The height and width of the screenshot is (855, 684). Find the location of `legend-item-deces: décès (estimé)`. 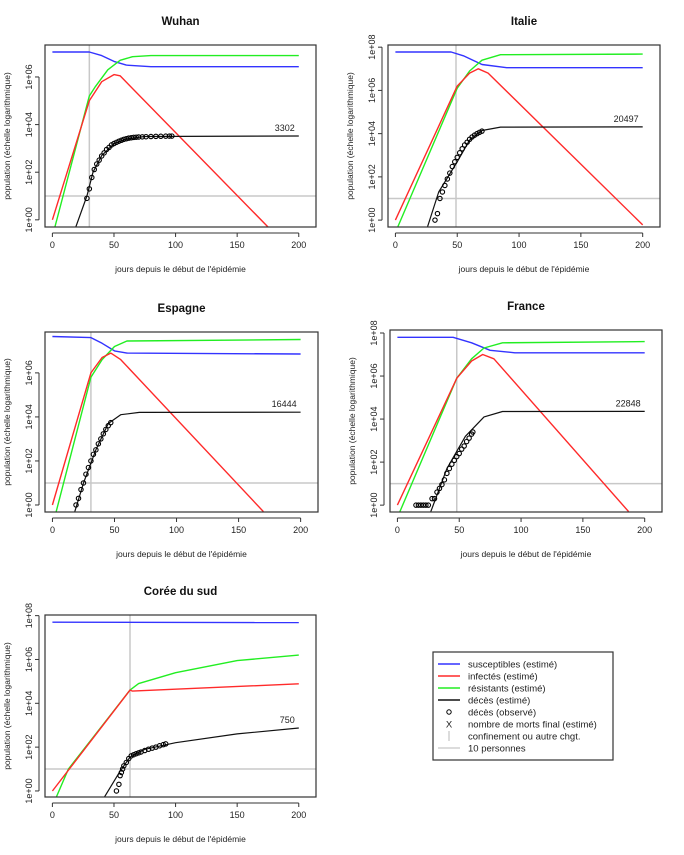

legend-item-deces: décès (estimé) is located at coordinates (484, 701).